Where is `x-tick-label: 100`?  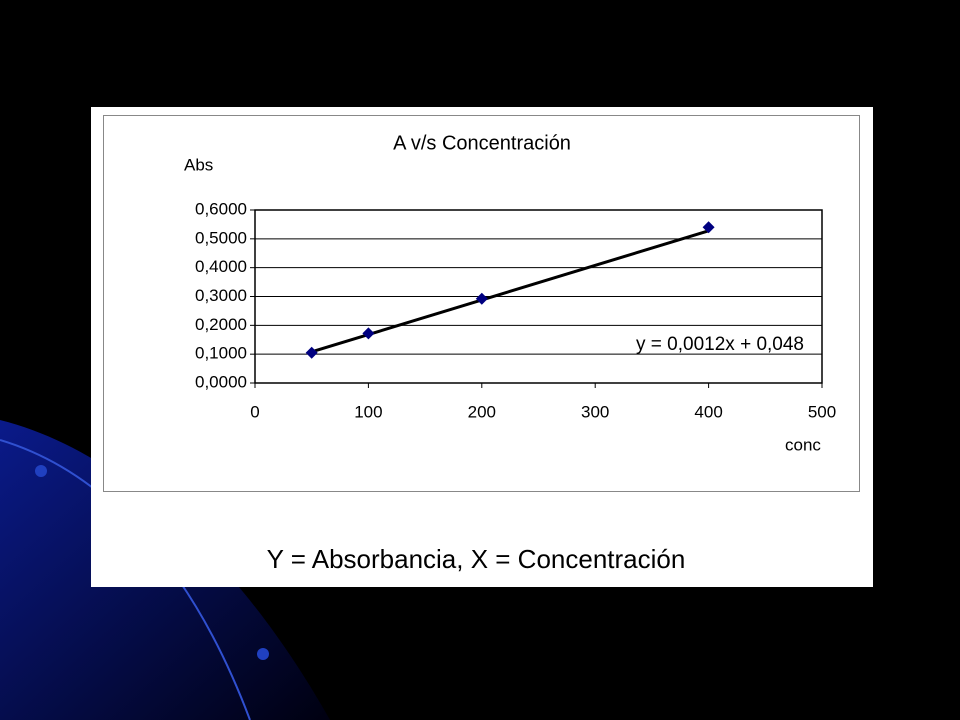
x-tick-label: 100 is located at coordinates (368, 411).